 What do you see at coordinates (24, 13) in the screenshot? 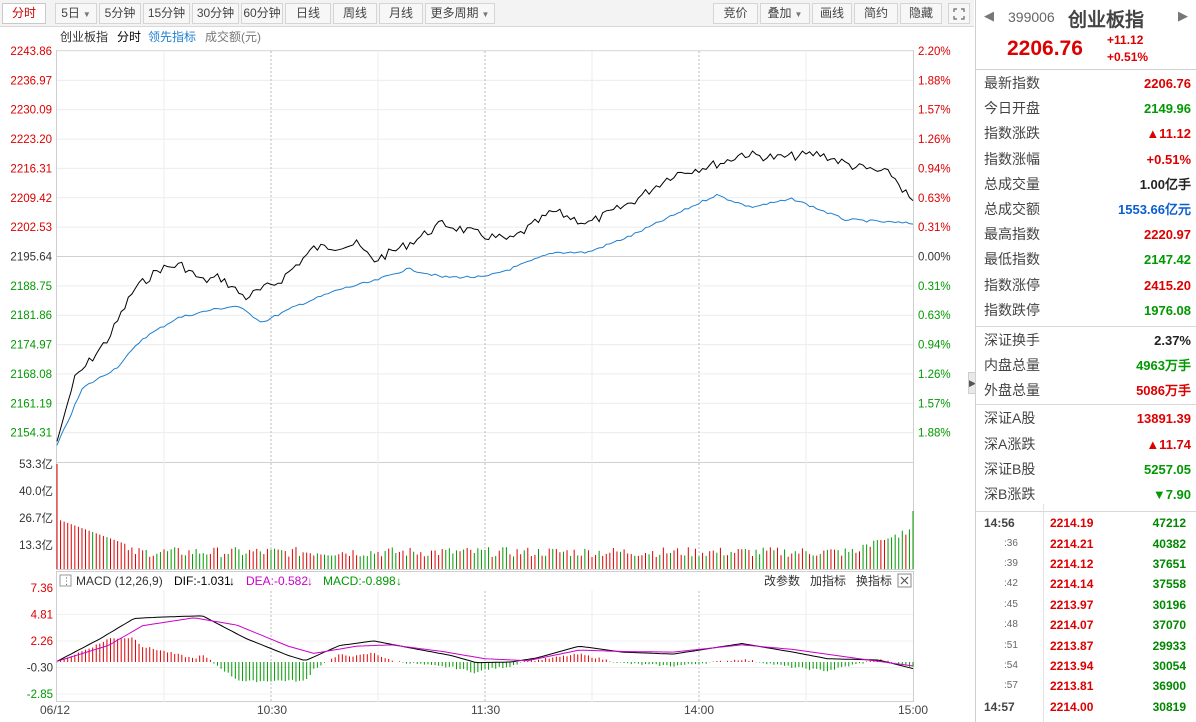
I see `period-intraday-button: 分时` at bounding box center [24, 13].